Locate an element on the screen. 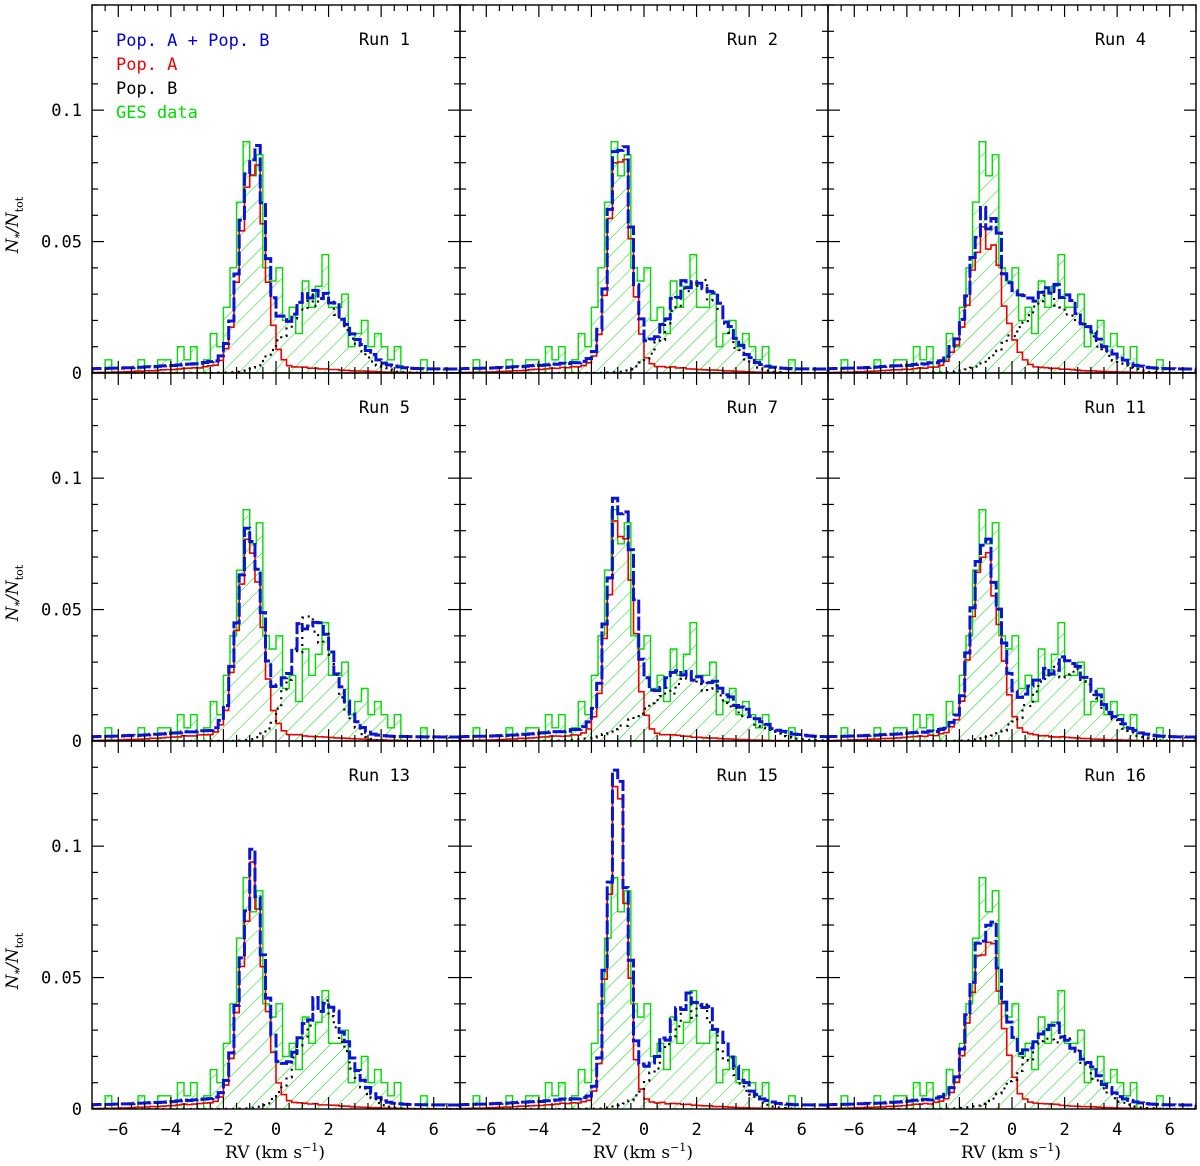 This screenshot has height=1166, width=1200. run-label: Run 16 is located at coordinates (1115, 776).